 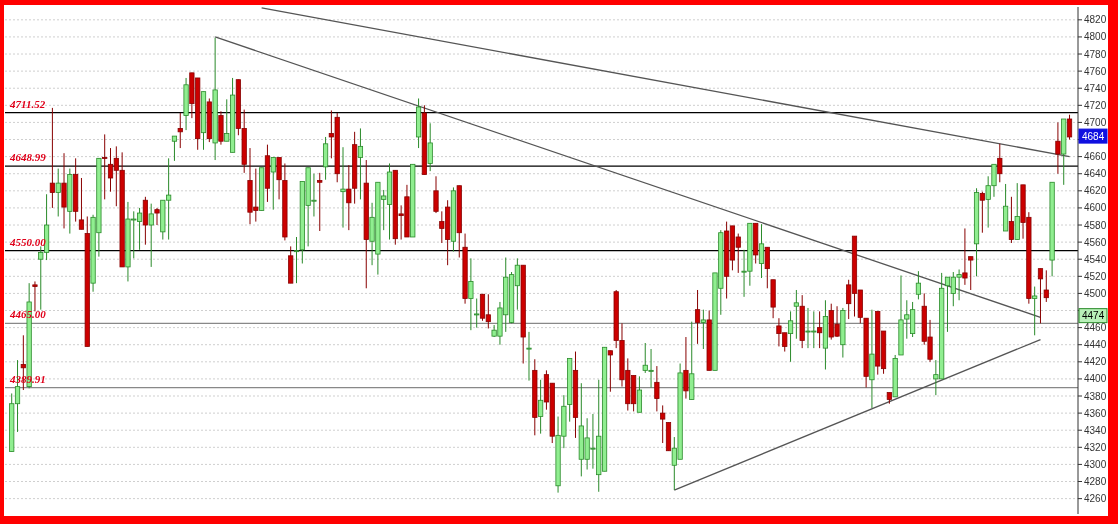 I want to click on y-tick-label: 4620, so click(x=1095, y=191).